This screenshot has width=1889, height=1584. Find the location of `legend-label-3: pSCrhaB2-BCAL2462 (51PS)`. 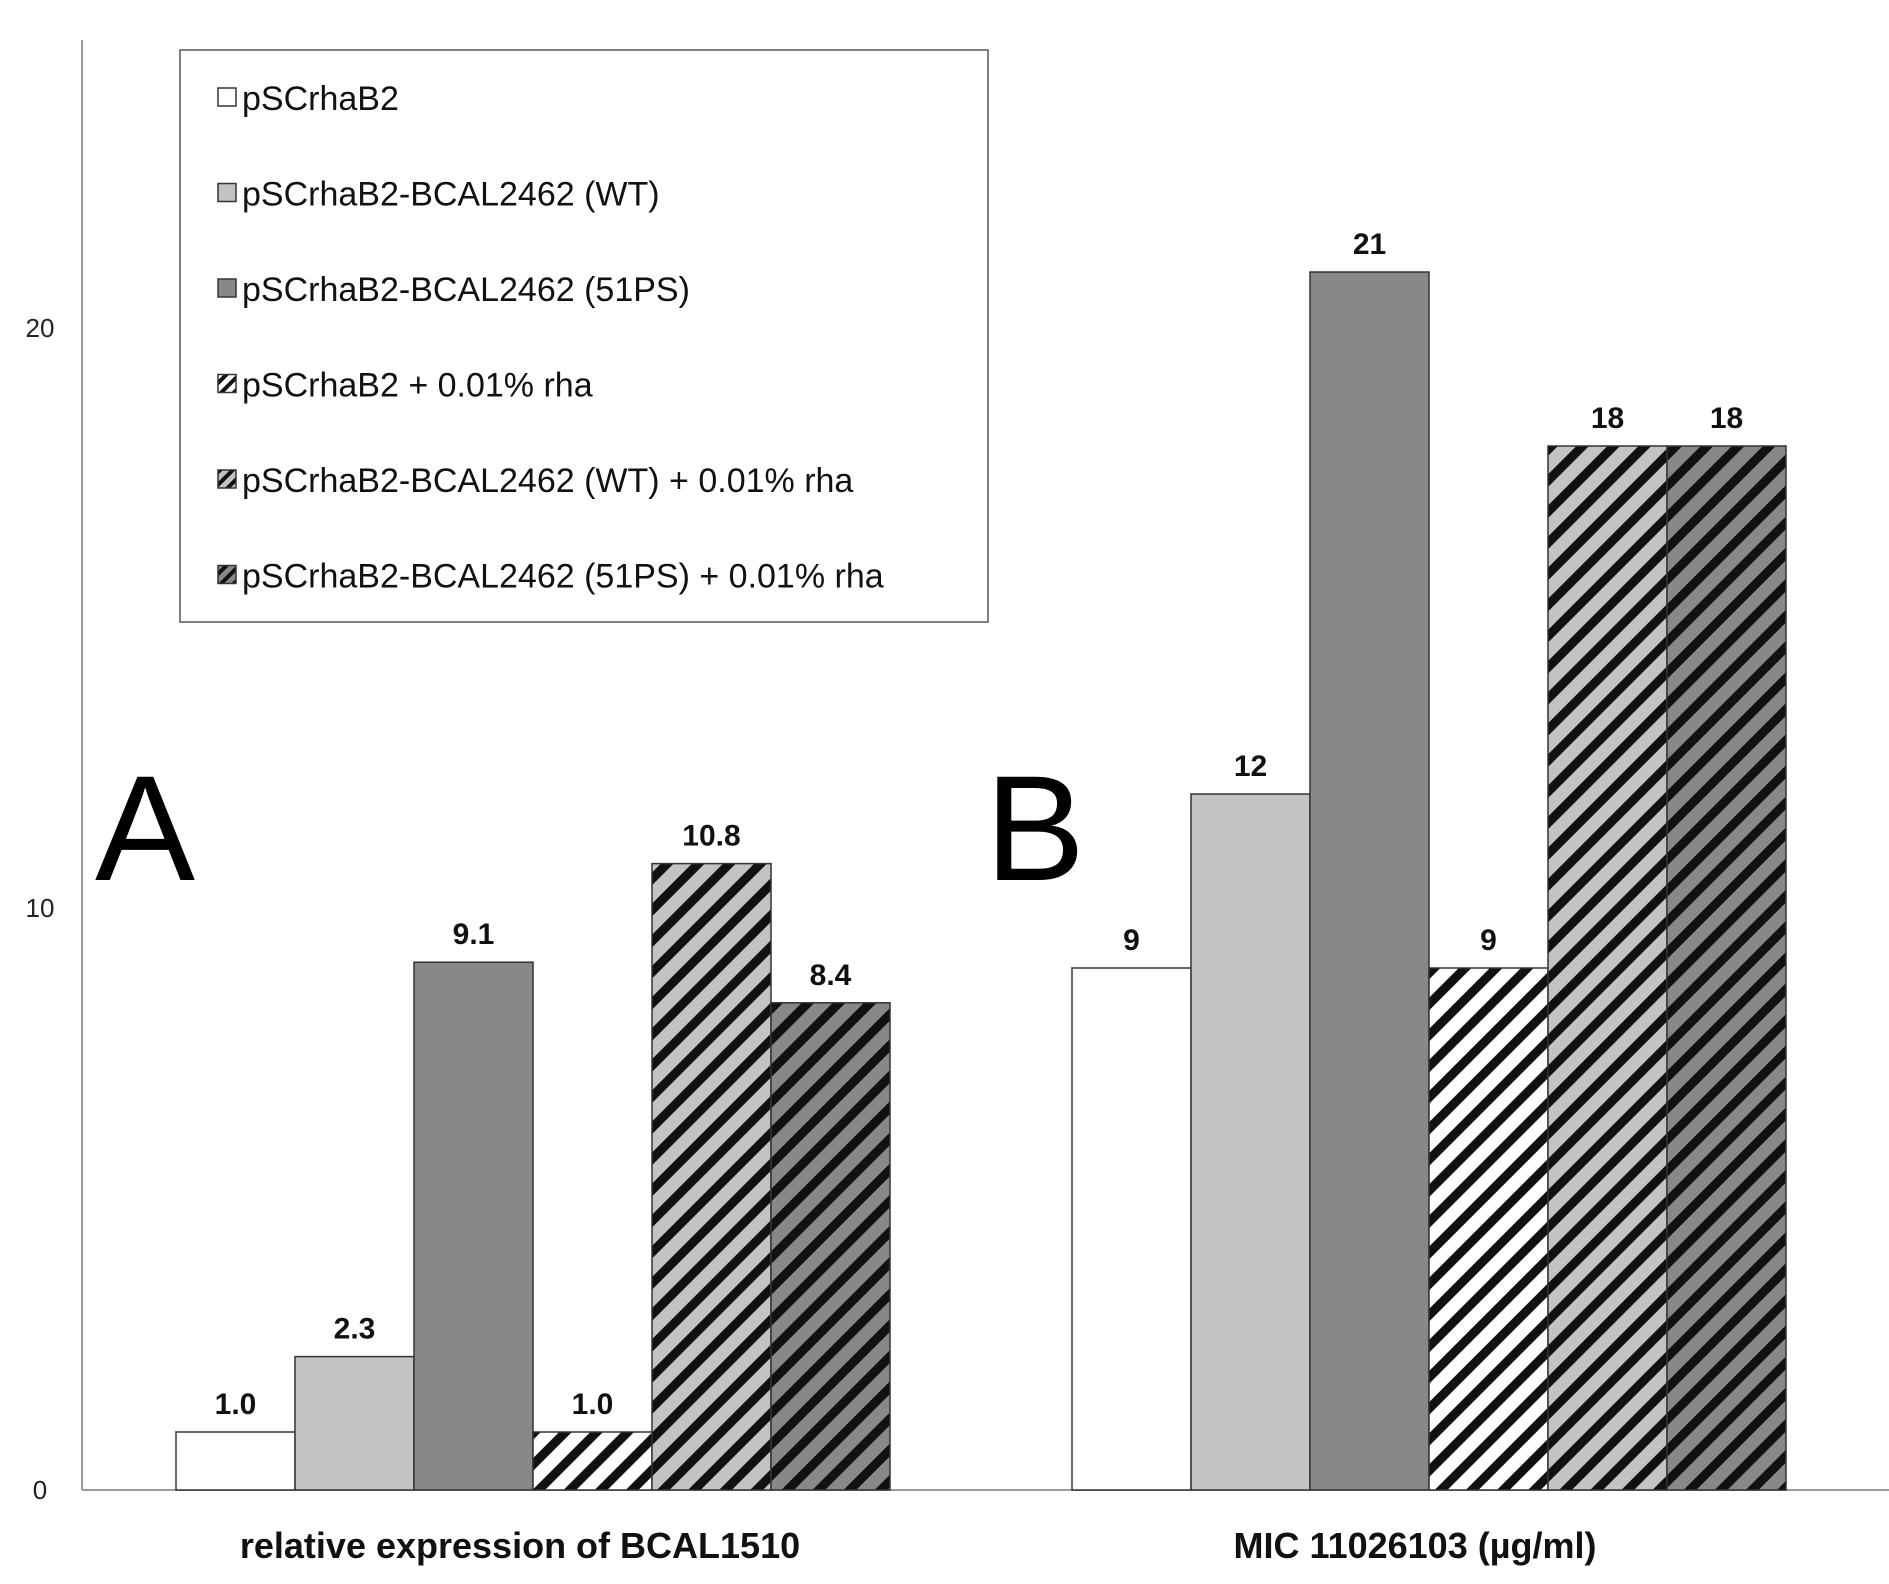

legend-label-3: pSCrhaB2-BCAL2462 (51PS) is located at coordinates (466, 290).